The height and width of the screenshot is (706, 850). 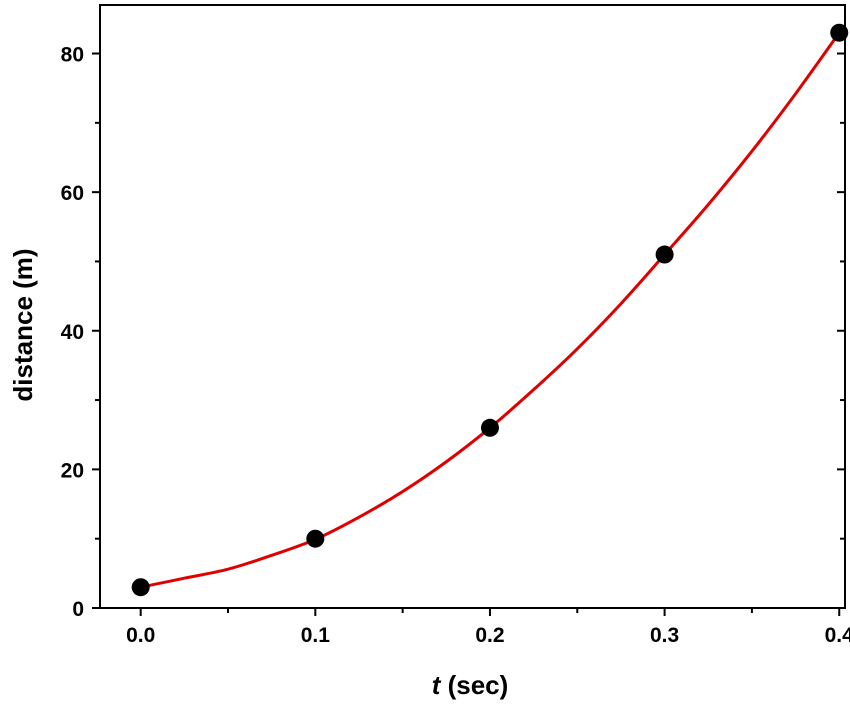 I want to click on x-tick-label: 0.2, so click(x=489, y=635).